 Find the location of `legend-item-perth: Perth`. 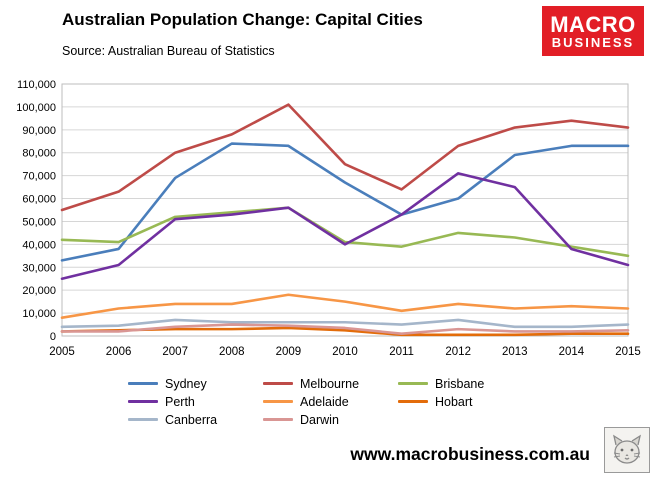

legend-item-perth: Perth is located at coordinates (195, 401).